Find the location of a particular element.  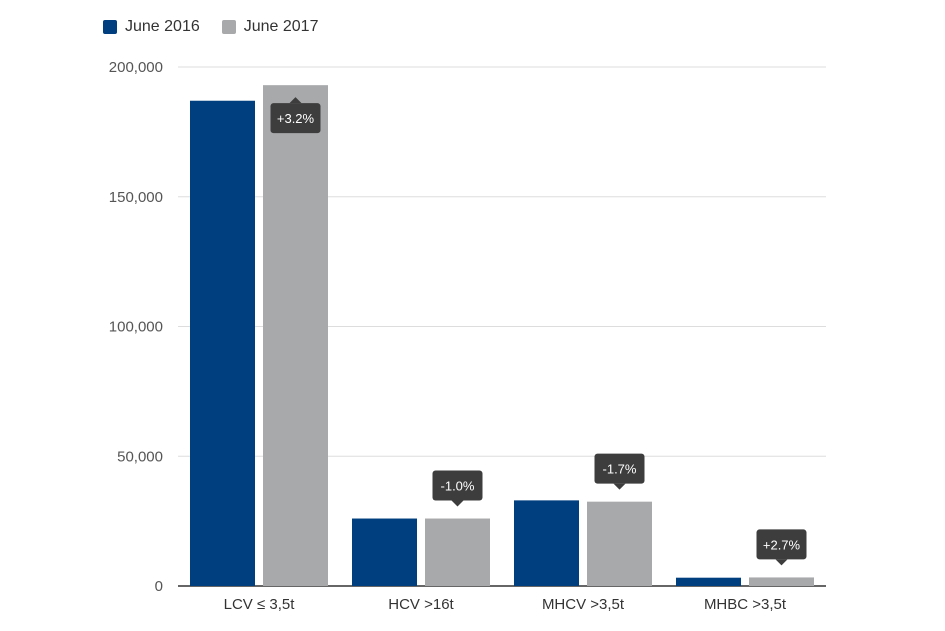

y-tick-label: 100,000 is located at coordinates (136, 327).